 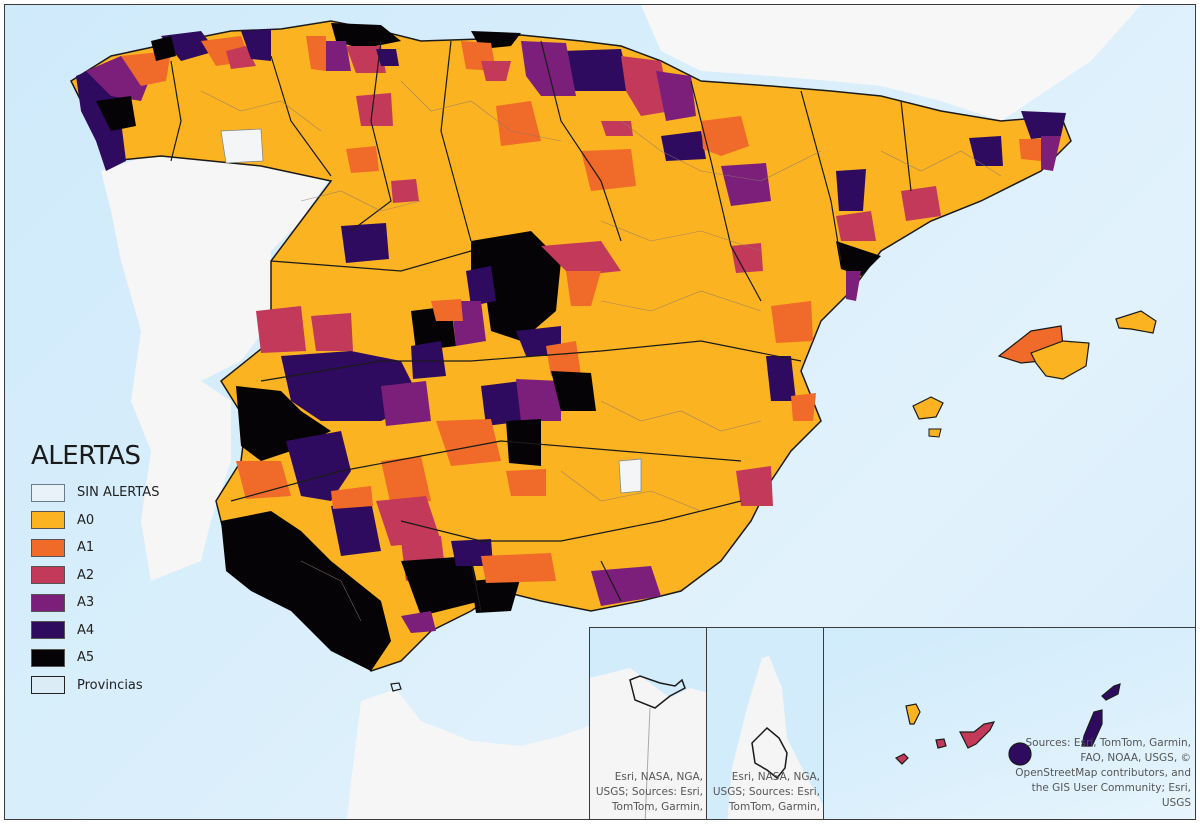 I want to click on region-a4-badajoz, so click(x=318, y=466).